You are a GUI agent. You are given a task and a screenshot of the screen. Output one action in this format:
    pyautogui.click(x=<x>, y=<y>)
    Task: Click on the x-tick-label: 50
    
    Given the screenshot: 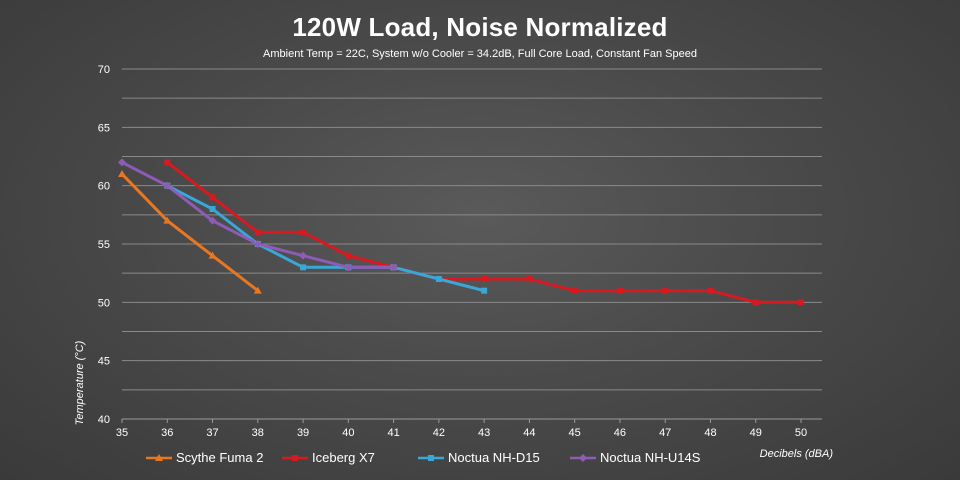 What is the action you would take?
    pyautogui.click(x=801, y=433)
    